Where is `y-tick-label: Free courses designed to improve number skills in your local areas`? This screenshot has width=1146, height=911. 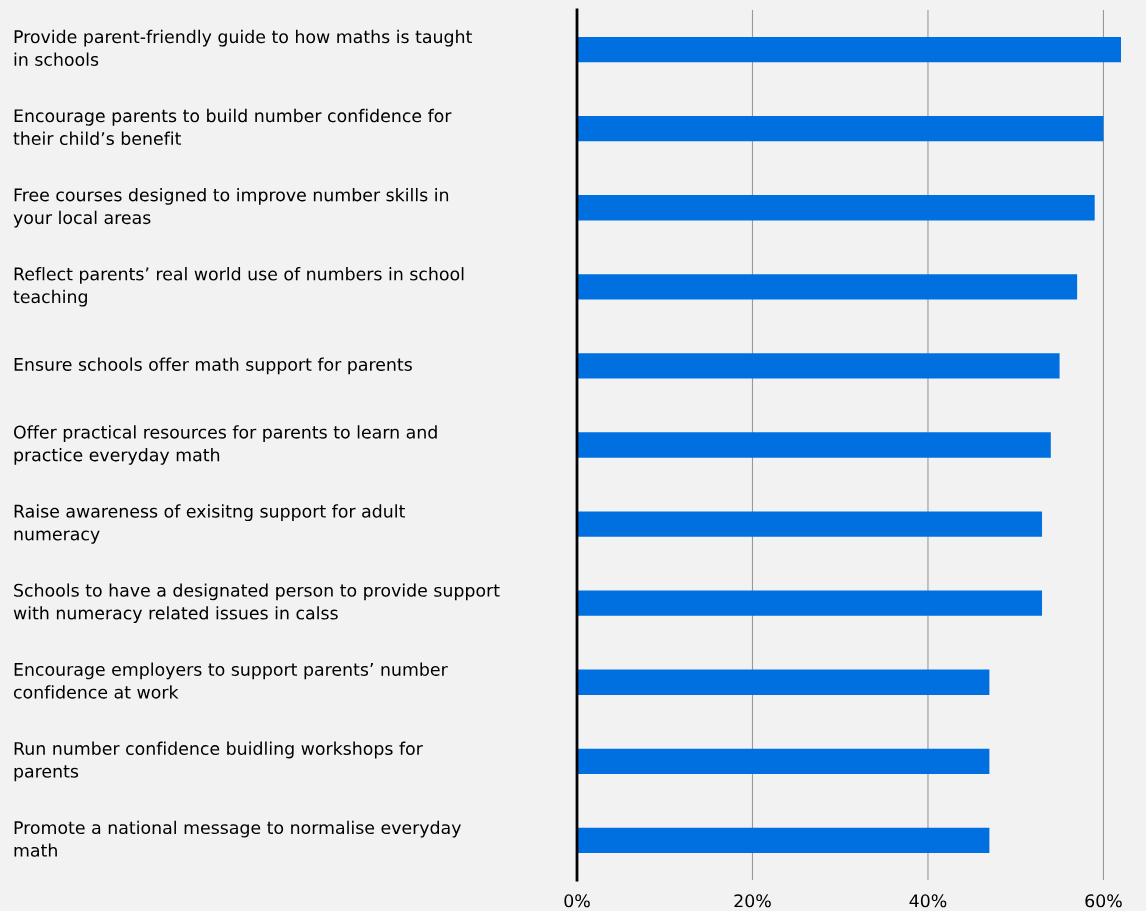
y-tick-label: Free courses designed to improve number skills in your local areas is located at coordinates (231, 207).